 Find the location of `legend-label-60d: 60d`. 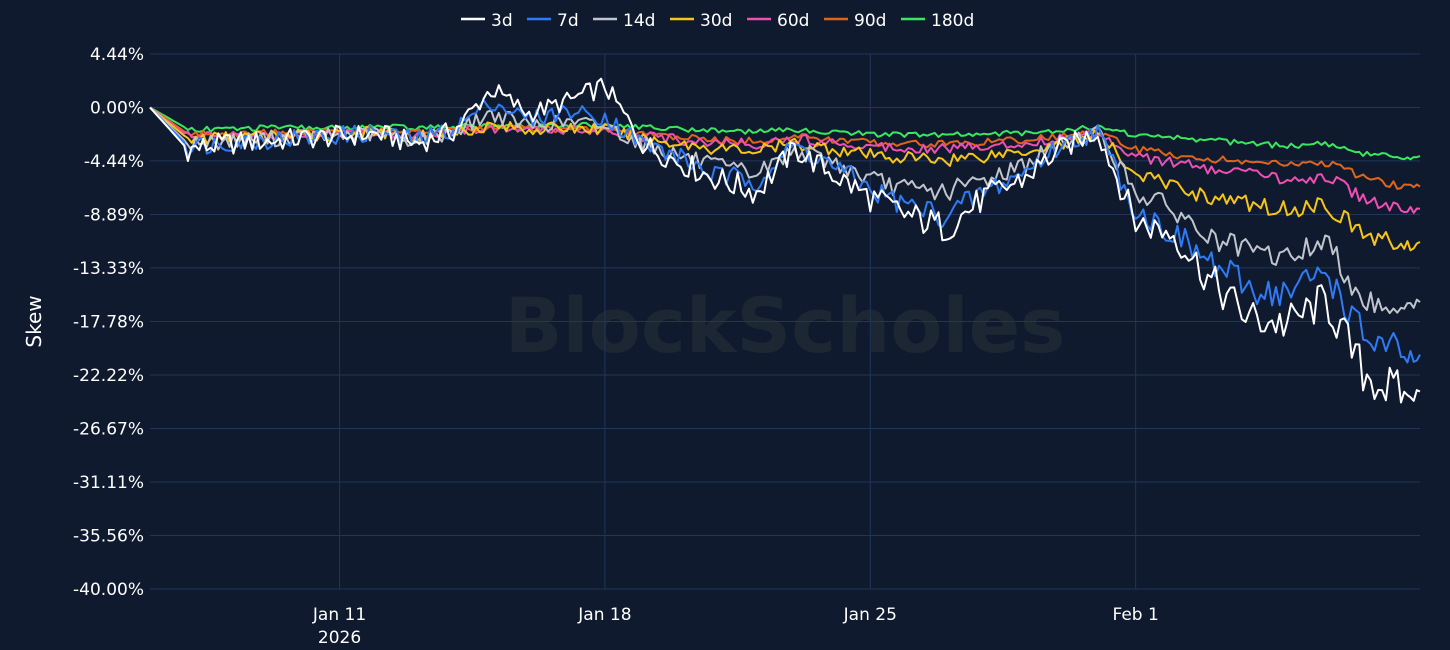

legend-label-60d: 60d is located at coordinates (793, 21).